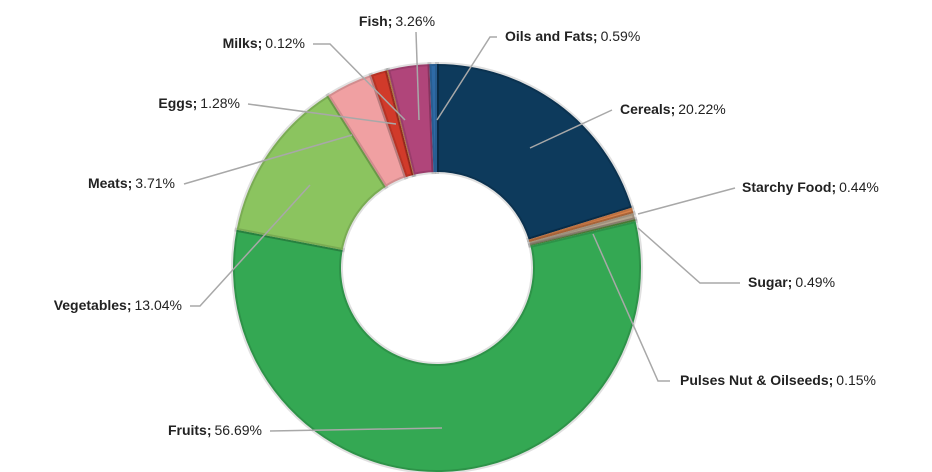 This screenshot has height=472, width=932. I want to click on slice-value: 1.28%, so click(220, 103).